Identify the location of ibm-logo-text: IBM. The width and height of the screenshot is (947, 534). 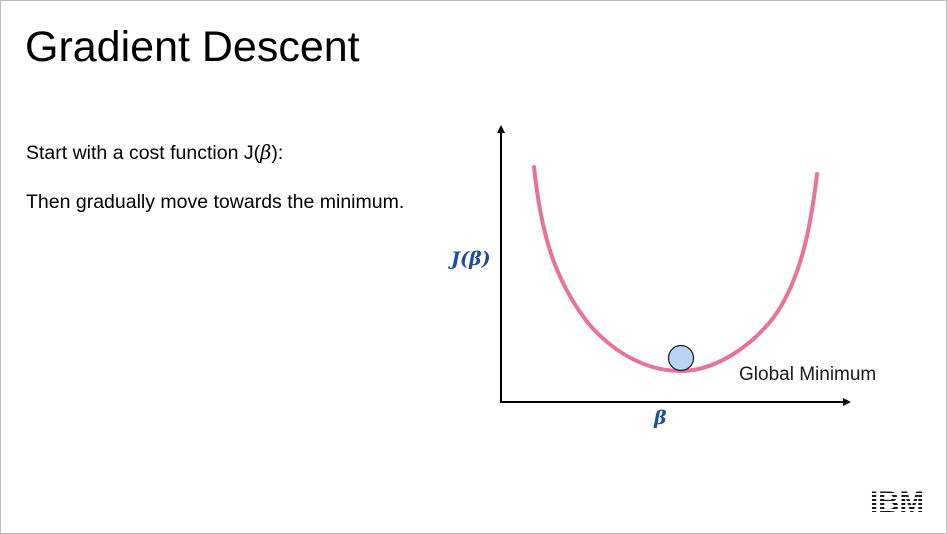
(897, 500).